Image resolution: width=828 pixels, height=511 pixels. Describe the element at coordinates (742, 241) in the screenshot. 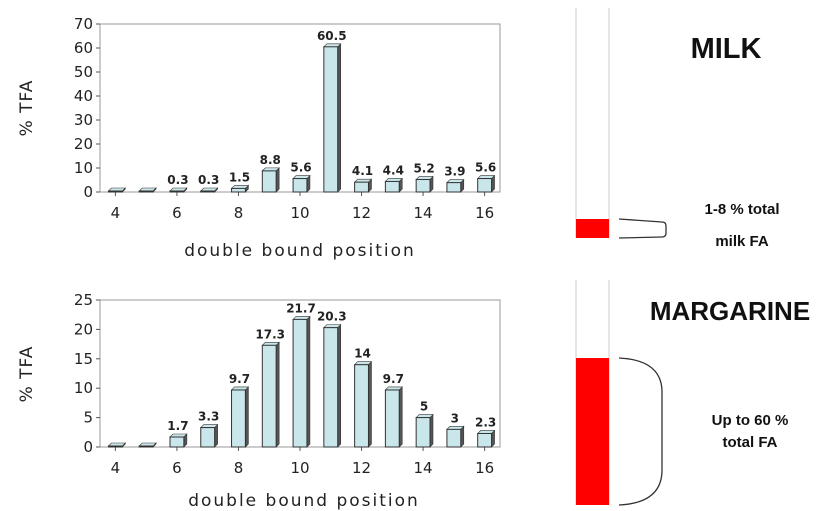

I see `panel-note-line2: milk FA` at that location.